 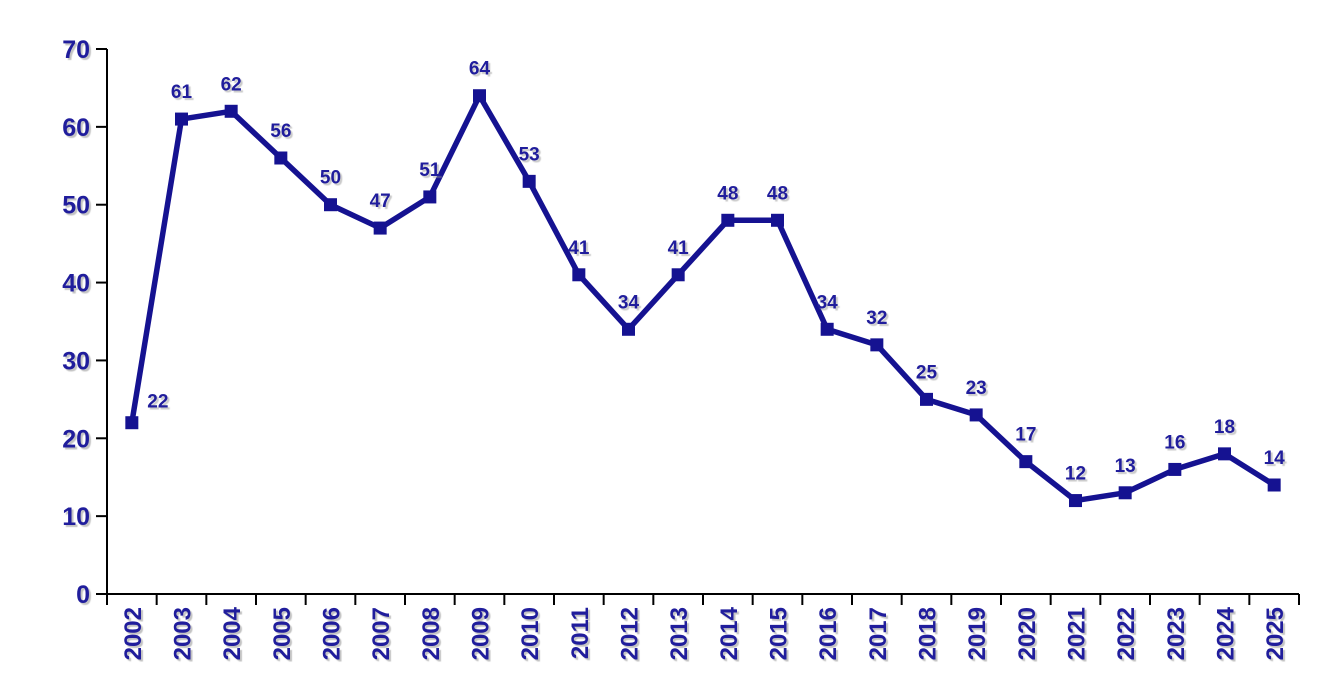 I want to click on data-point-label: 22, so click(x=157, y=402).